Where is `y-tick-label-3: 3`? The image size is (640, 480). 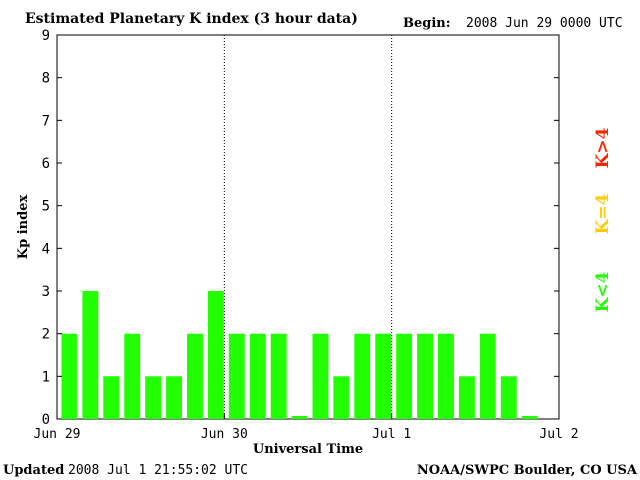
y-tick-label-3: 3 is located at coordinates (46, 292).